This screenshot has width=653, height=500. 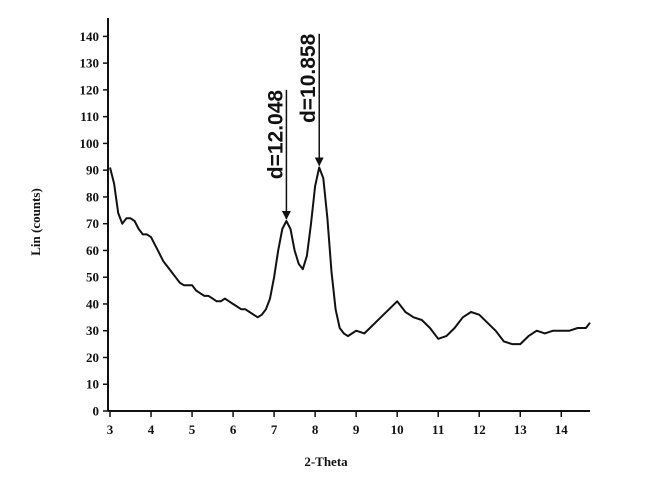 I want to click on x-tick-label: 4, so click(x=151, y=429).